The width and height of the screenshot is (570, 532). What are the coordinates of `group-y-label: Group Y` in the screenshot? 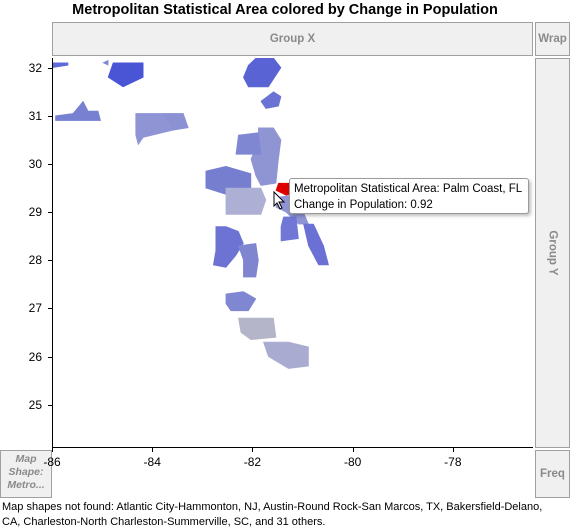 It's located at (552, 253).